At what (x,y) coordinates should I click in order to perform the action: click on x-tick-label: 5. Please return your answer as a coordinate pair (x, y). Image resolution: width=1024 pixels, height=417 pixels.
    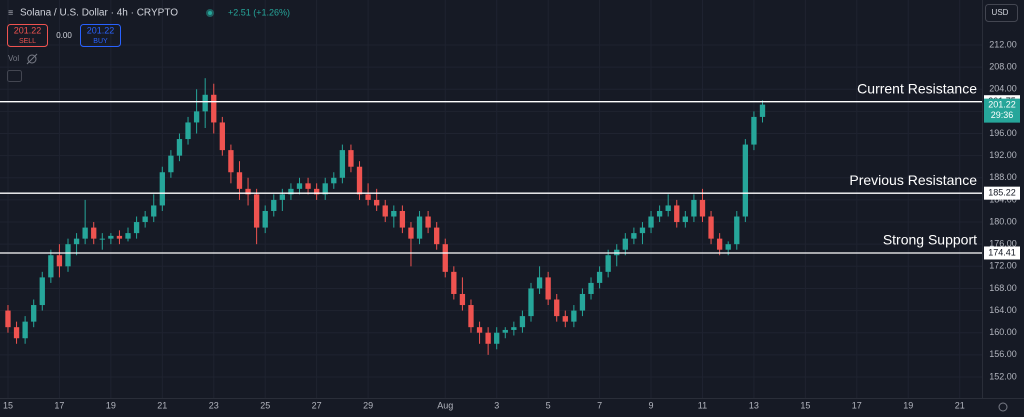
    Looking at the image, I should click on (548, 405).